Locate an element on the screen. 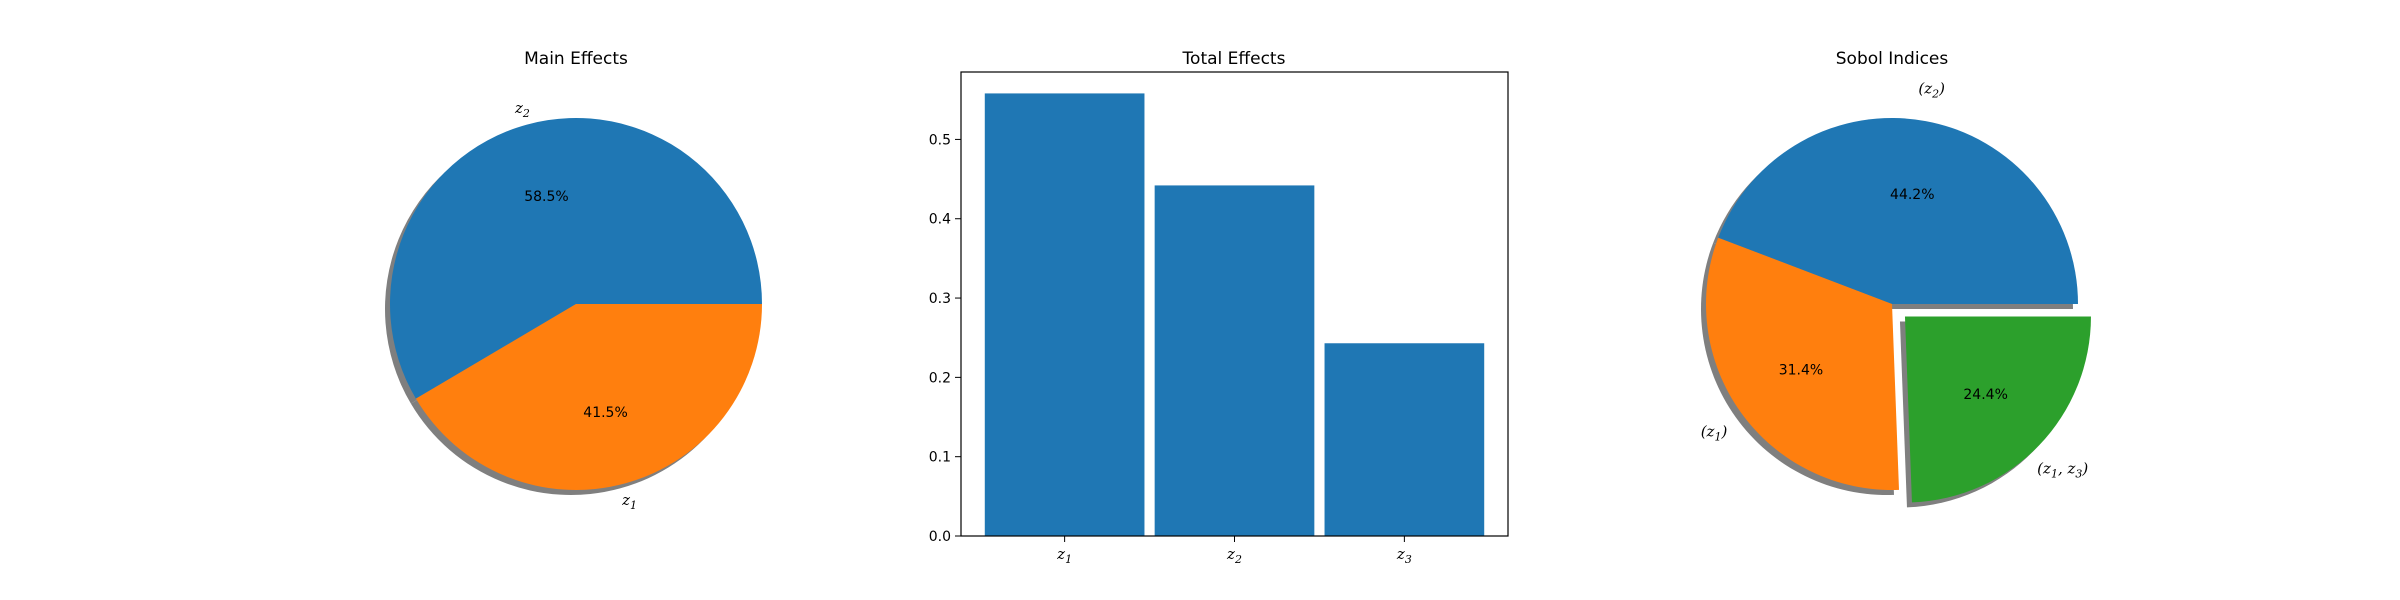  pie-1-slice-label-1: z1 is located at coordinates (629, 501).